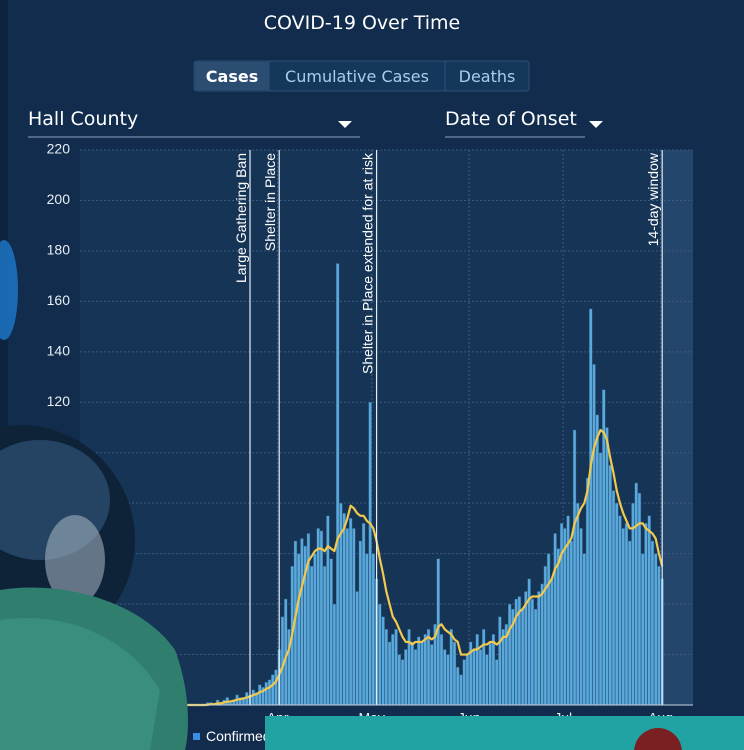 This screenshot has height=750, width=744. I want to click on county-dropdown: Hall County, so click(194, 123).